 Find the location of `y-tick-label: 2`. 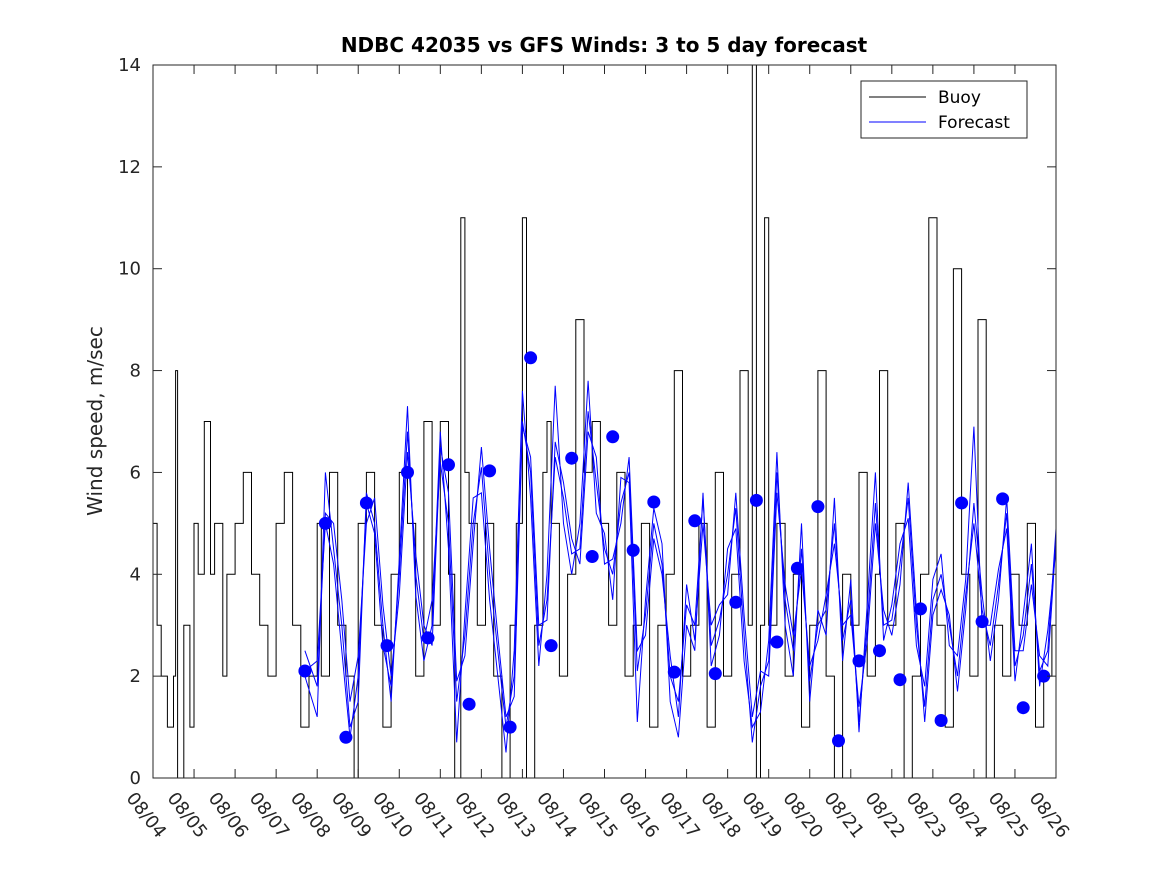

y-tick-label: 2 is located at coordinates (135, 676).